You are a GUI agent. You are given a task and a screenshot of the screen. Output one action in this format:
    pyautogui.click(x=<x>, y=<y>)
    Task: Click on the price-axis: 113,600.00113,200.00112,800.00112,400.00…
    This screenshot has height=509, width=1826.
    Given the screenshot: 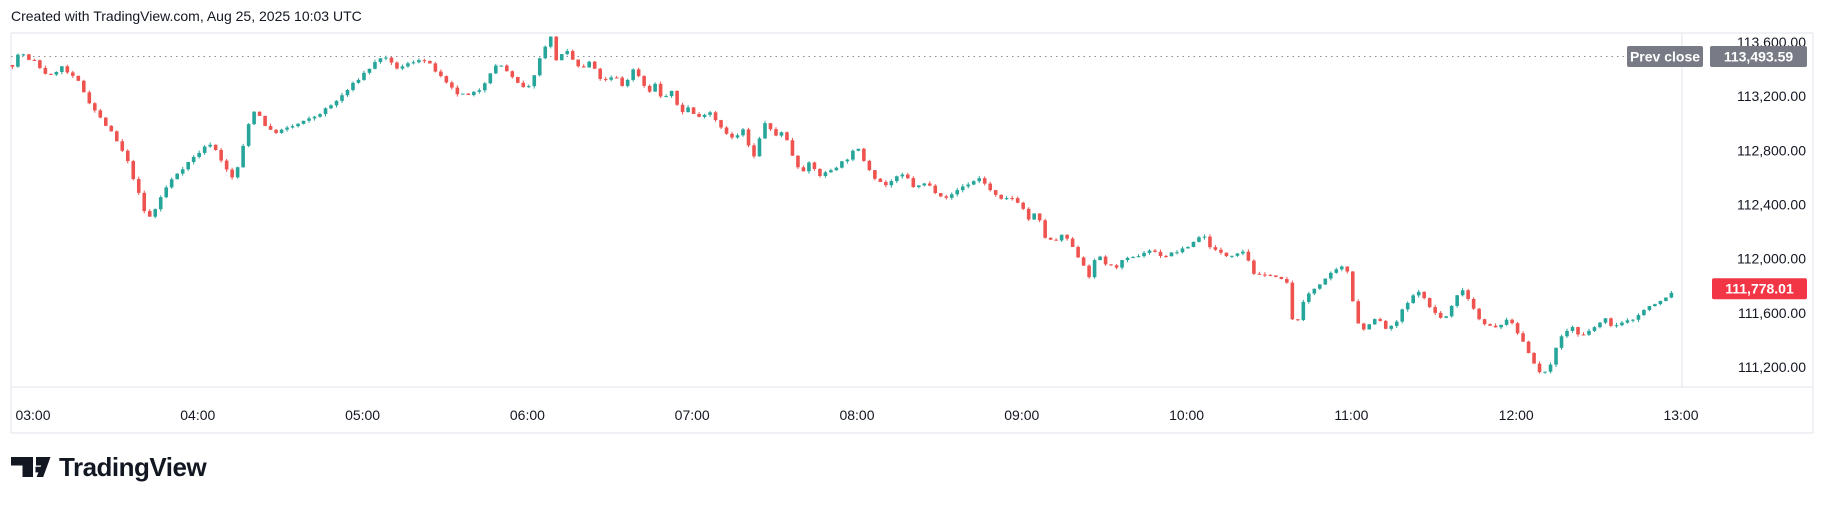 What is the action you would take?
    pyautogui.click(x=1771, y=204)
    